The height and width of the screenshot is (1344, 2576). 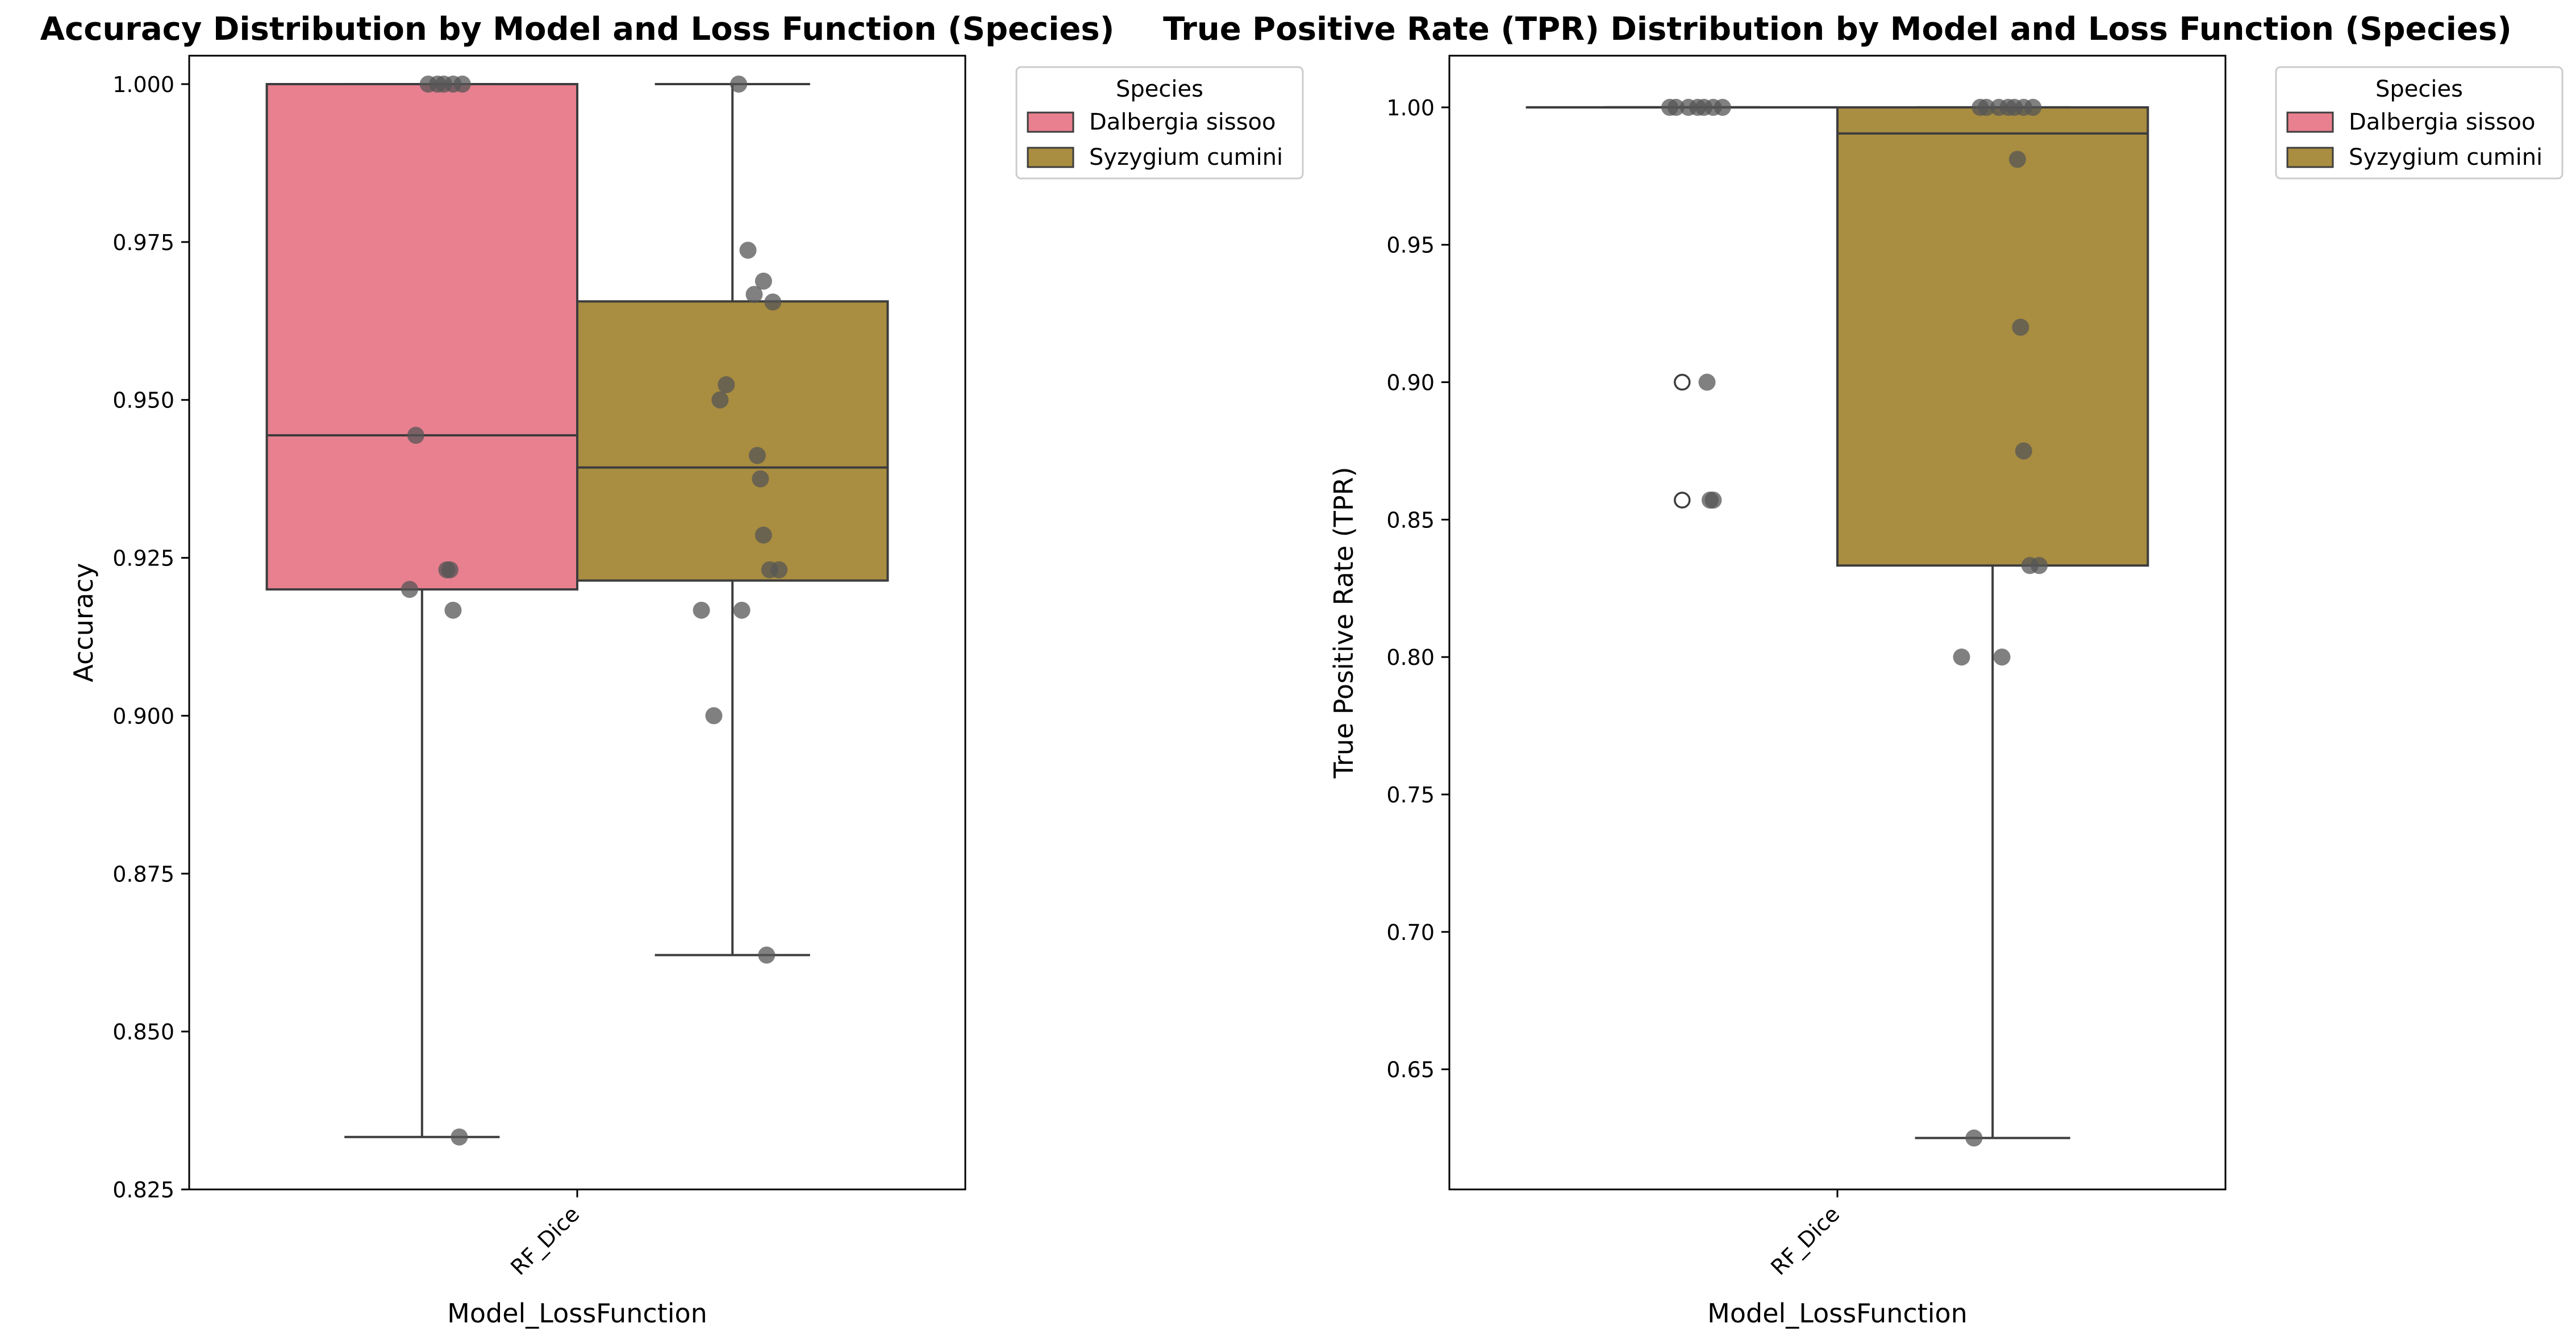 I want to click on y-tick-label: 0.85, so click(x=1411, y=519).